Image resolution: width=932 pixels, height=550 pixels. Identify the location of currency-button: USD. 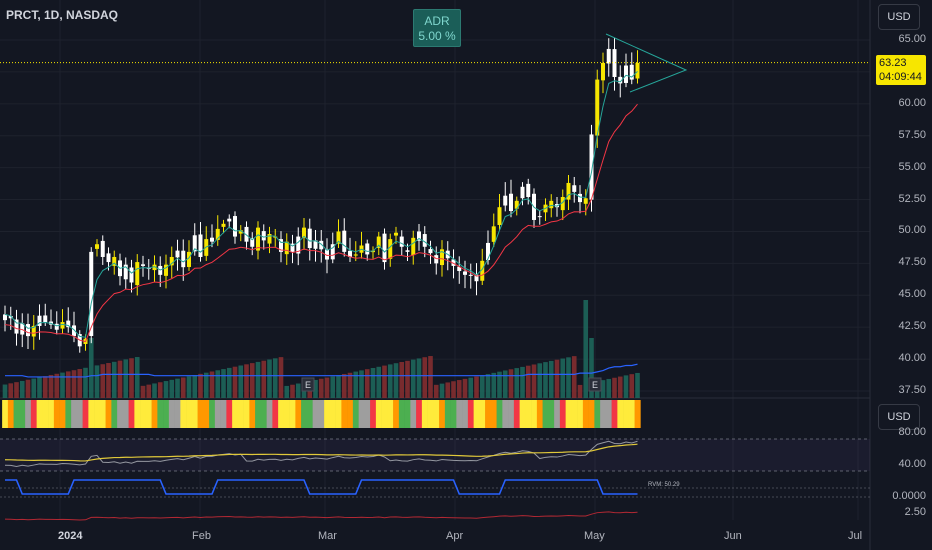
(899, 17).